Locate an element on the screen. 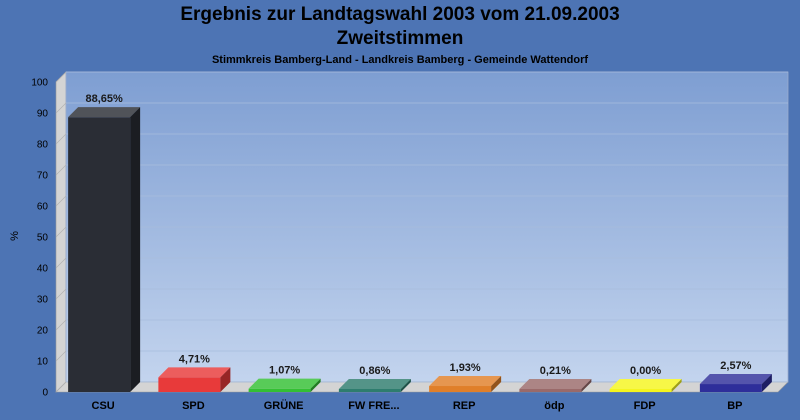 This screenshot has width=800, height=420. y-tick-label: 20 is located at coordinates (43, 331).